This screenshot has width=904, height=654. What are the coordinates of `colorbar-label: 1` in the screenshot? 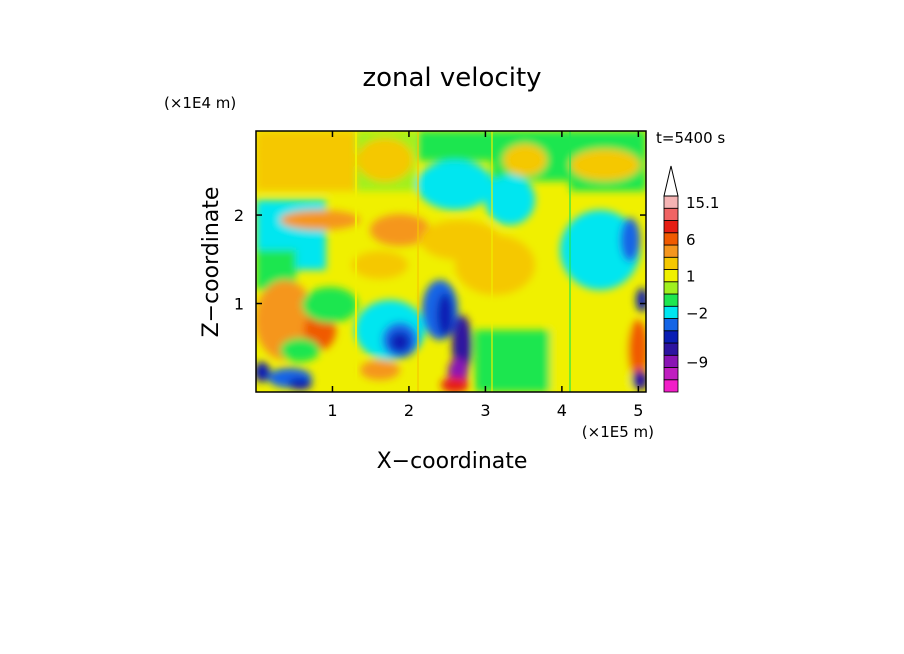 It's located at (691, 277).